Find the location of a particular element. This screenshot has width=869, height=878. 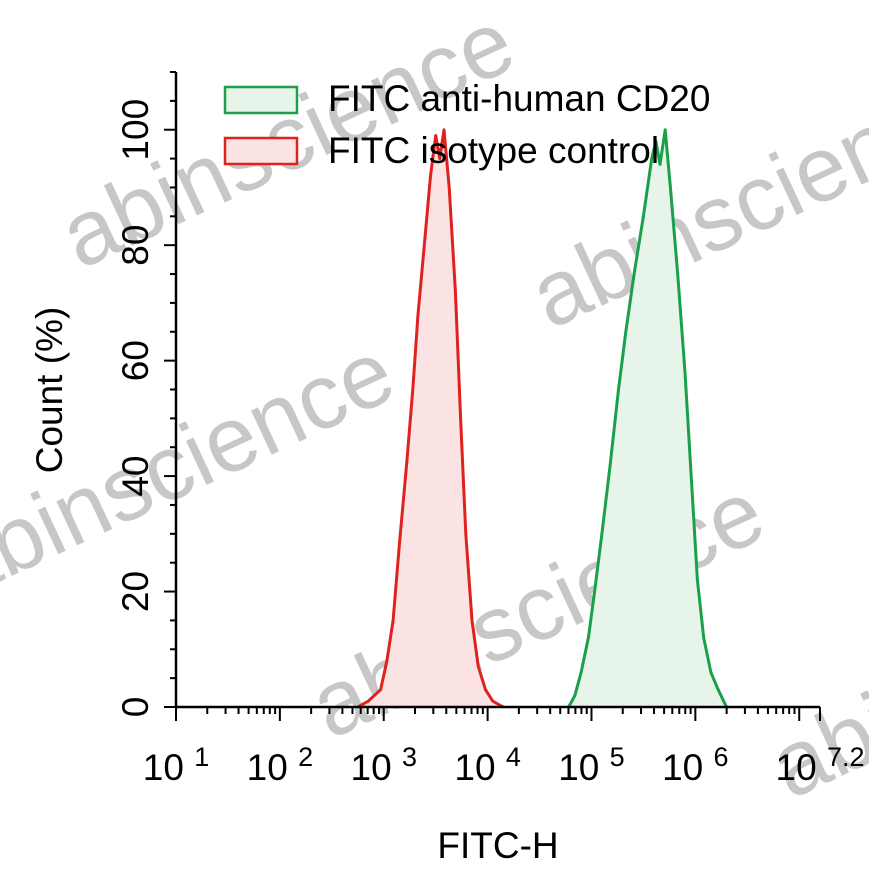

x-tick-label: 10 7.2 is located at coordinates (820, 765).